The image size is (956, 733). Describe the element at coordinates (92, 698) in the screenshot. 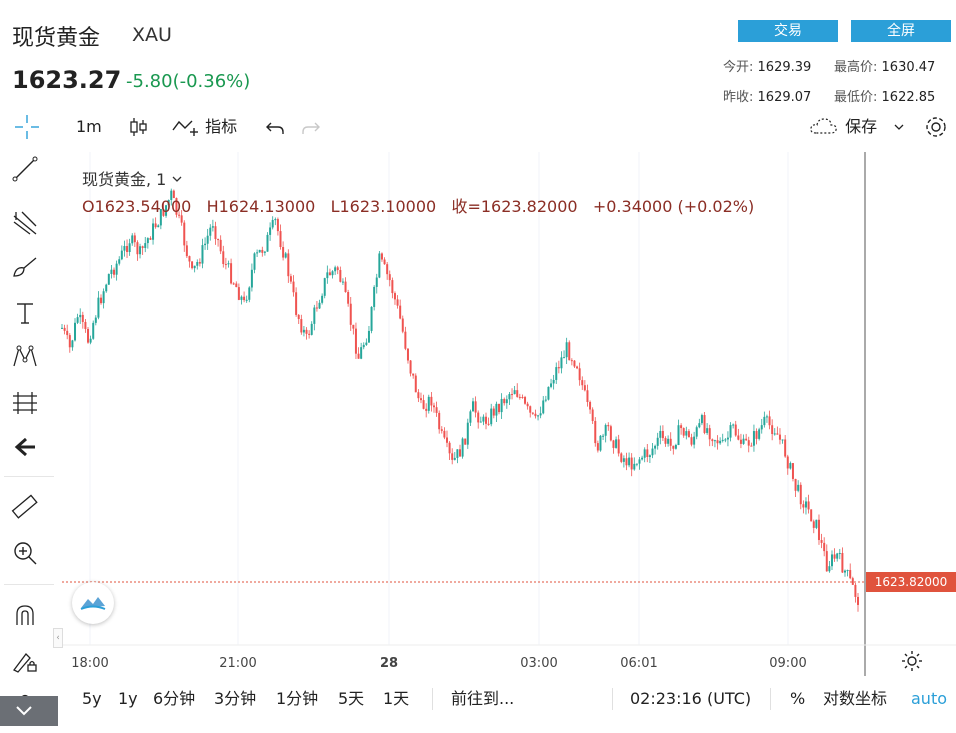

I see `range-option: 5y` at that location.